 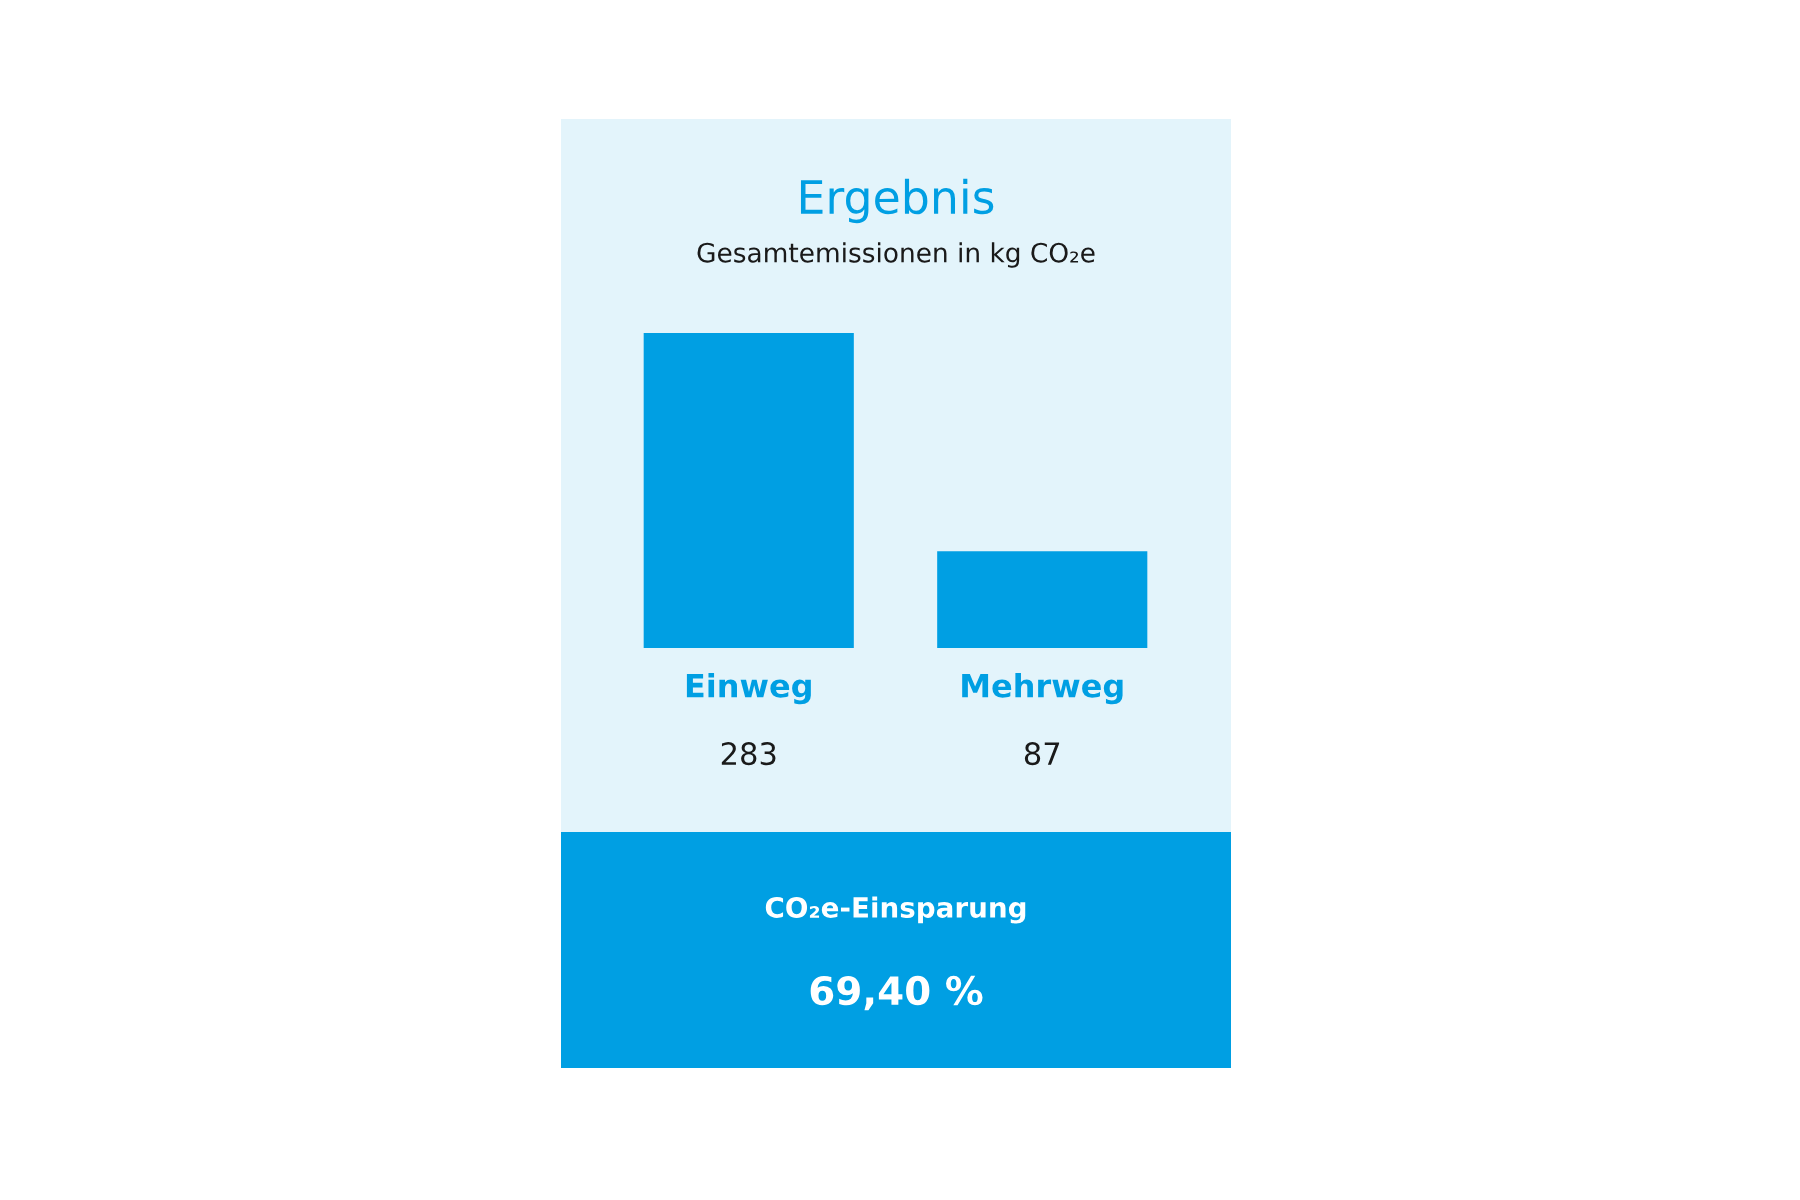 What do you see at coordinates (897, 201) in the screenshot?
I see `chart-title: Ergebnis` at bounding box center [897, 201].